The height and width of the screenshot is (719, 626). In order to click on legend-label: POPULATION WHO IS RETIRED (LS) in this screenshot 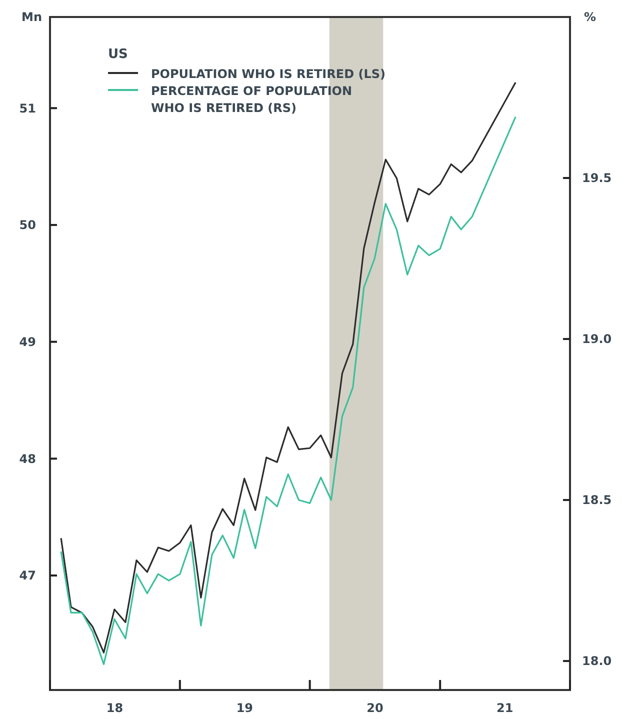, I will do `click(268, 74)`.